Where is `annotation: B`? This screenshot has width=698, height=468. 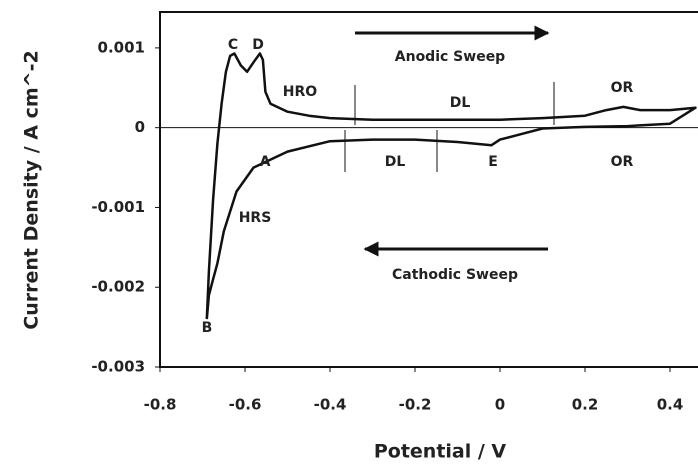
annotation: B is located at coordinates (207, 328).